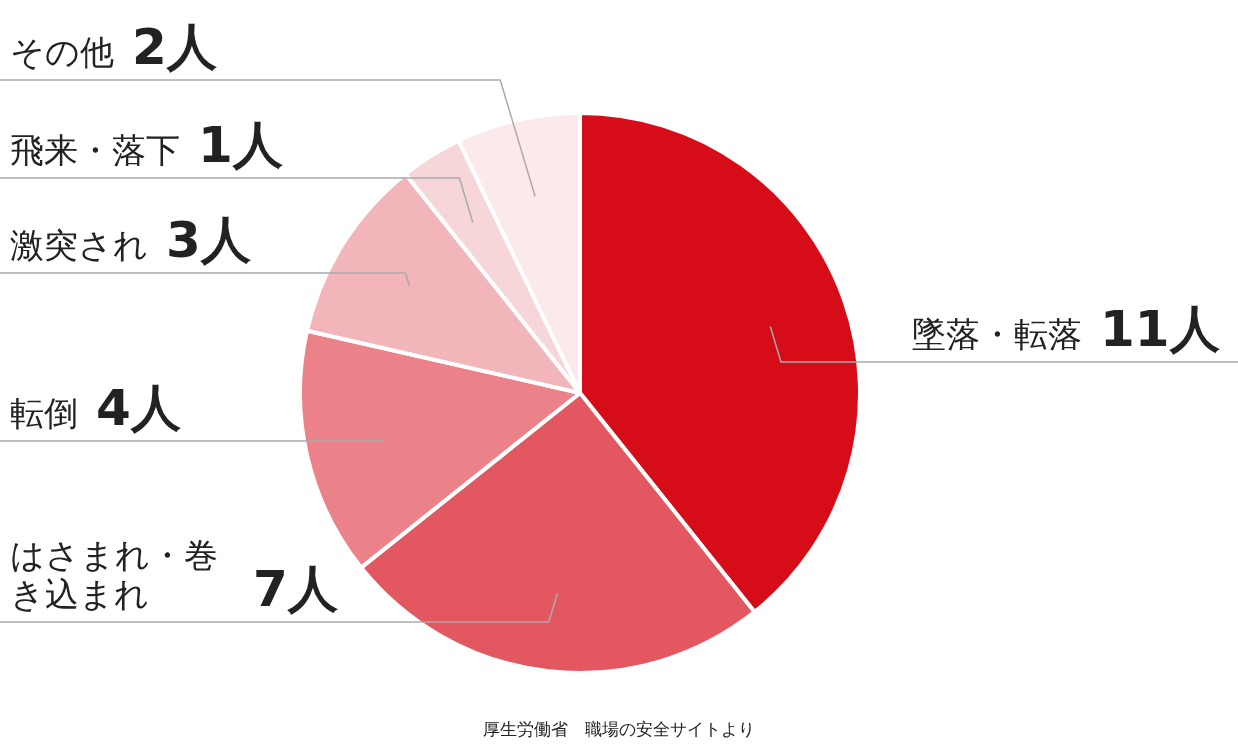 The width and height of the screenshot is (1238, 744). What do you see at coordinates (114, 575) in the screenshot?
I see `slice-label: はさまれ・巻き込まれ` at bounding box center [114, 575].